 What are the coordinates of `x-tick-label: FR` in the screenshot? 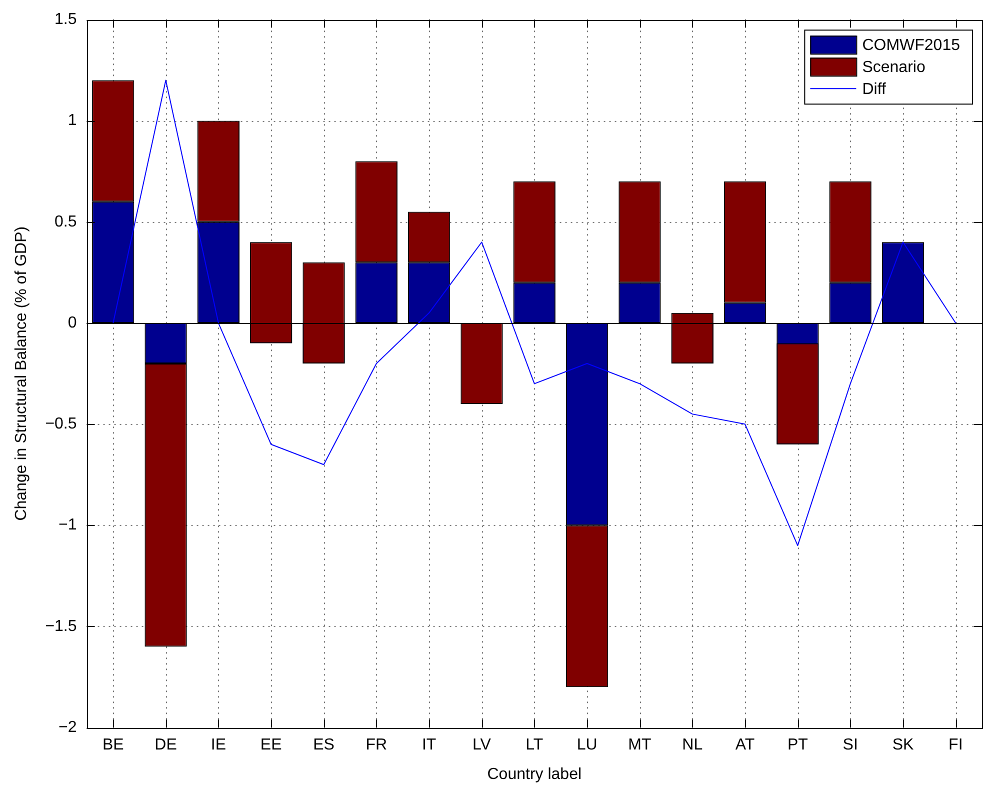 It's located at (377, 745).